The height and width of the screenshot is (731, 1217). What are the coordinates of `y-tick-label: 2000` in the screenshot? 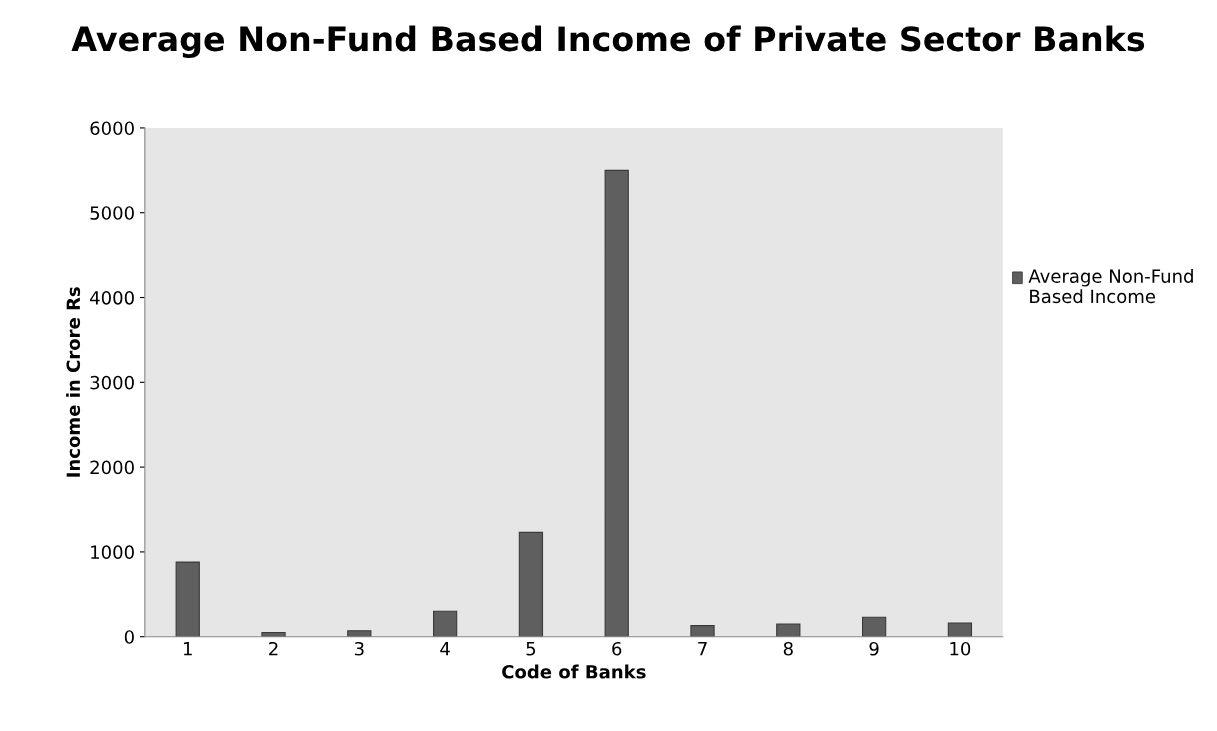 It's located at (112, 467).